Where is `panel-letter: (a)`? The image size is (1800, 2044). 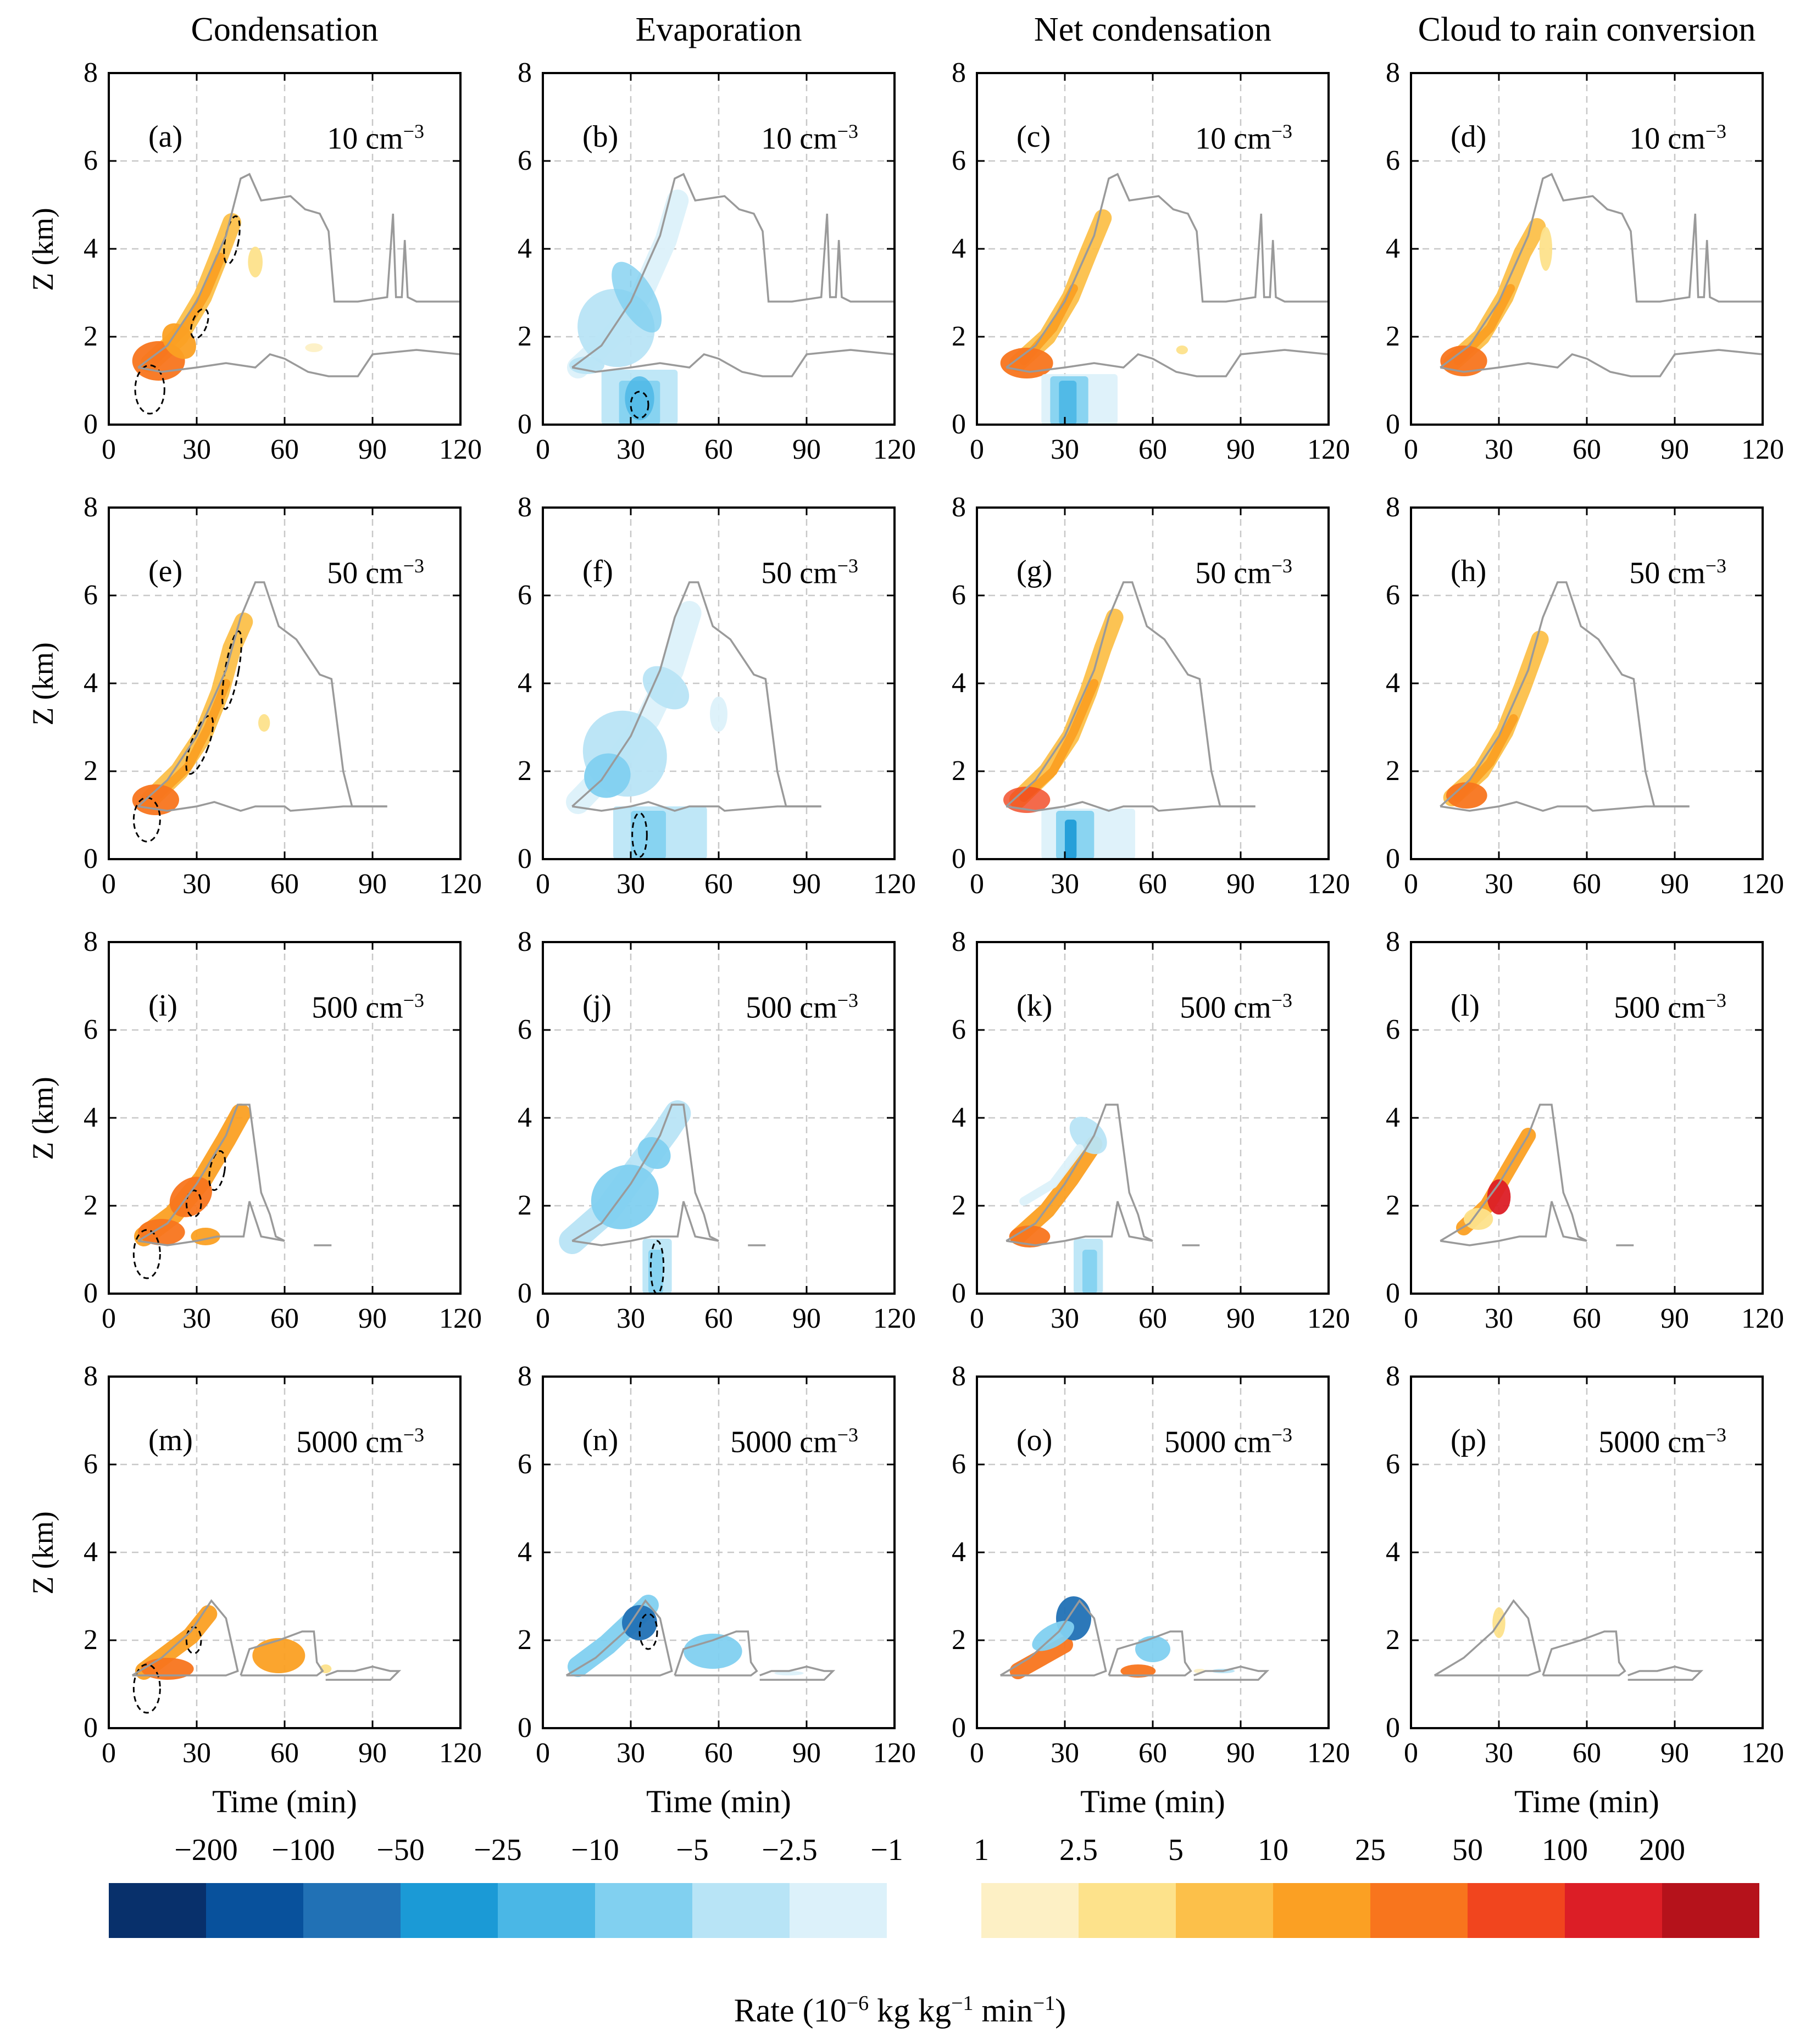 panel-letter: (a) is located at coordinates (166, 137).